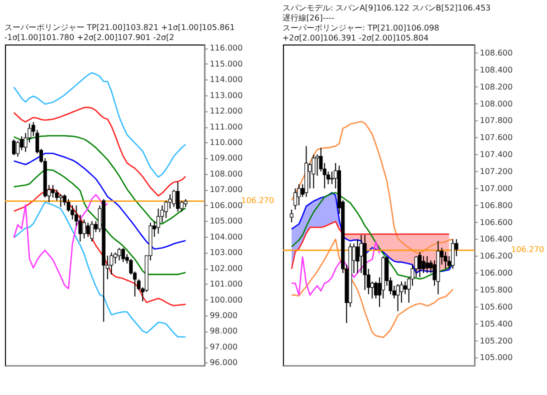  I want to click on y-tick-label: 109.000, so click(226, 158).